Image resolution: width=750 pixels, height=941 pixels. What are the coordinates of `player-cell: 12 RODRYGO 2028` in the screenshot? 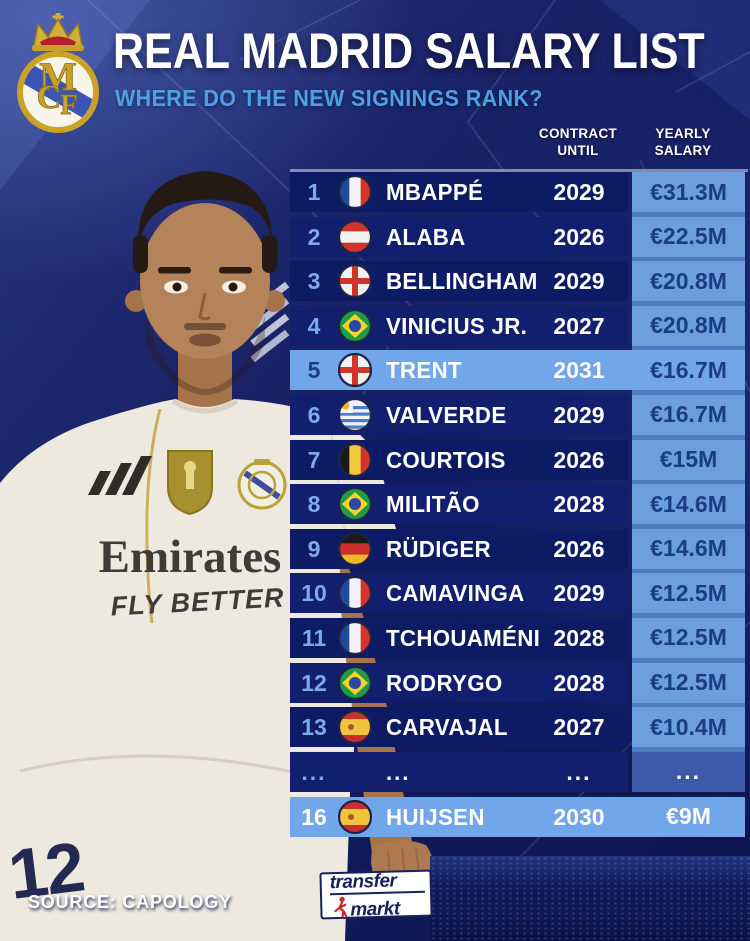 It's located at (459, 682).